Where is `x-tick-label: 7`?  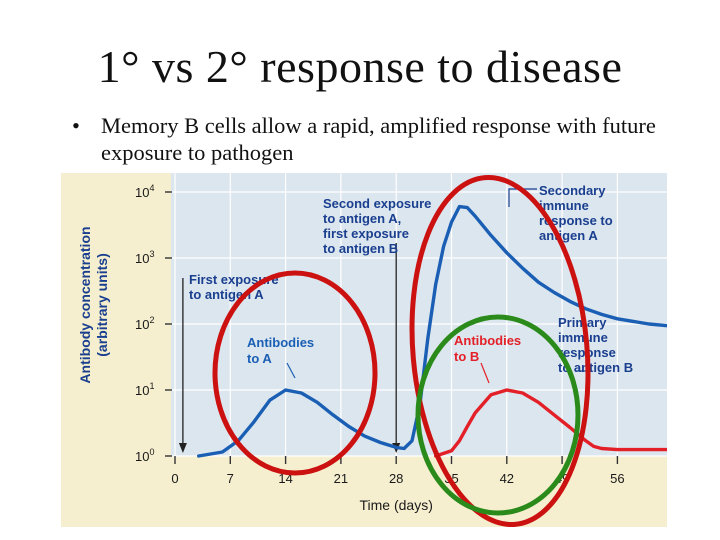 x-tick-label: 7 is located at coordinates (230, 478).